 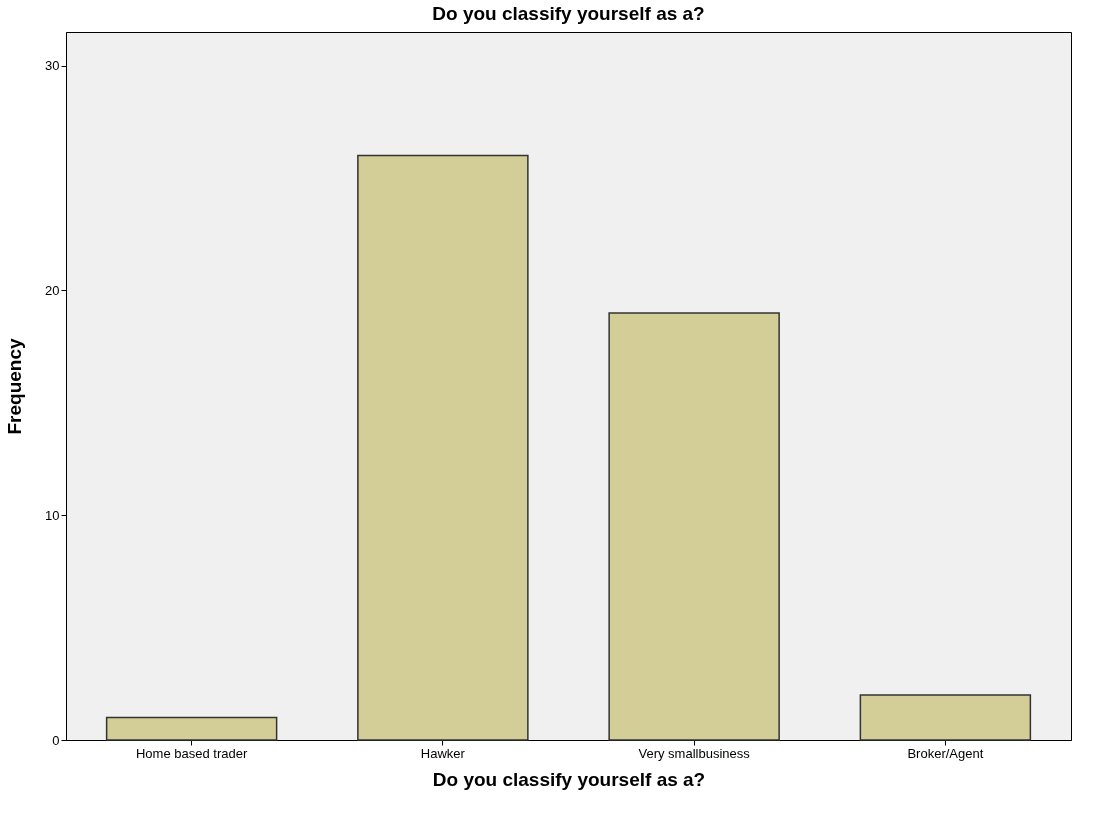 I want to click on y-axis-title: Frequency, so click(x=15, y=386).